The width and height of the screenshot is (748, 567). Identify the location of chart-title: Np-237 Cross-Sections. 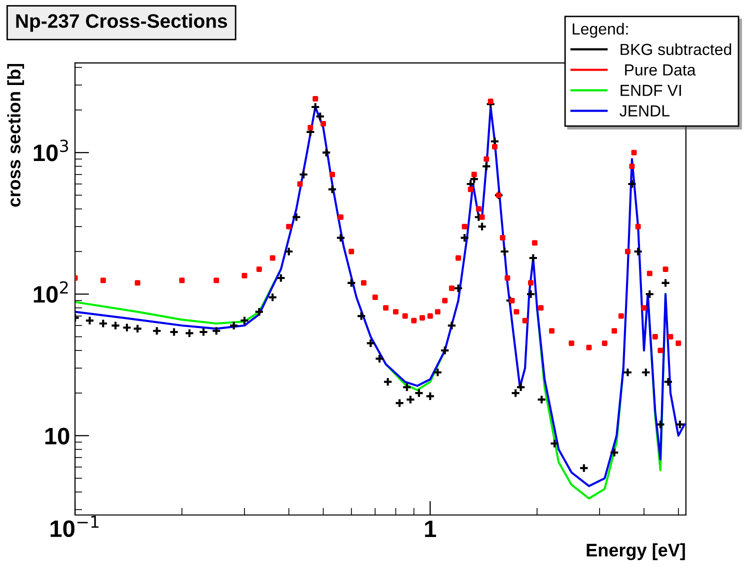
(122, 23).